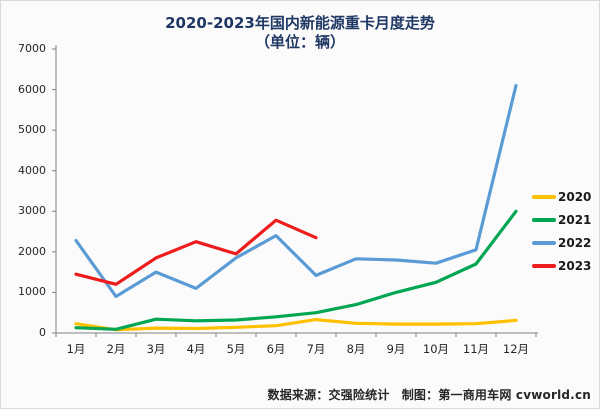 This screenshot has height=409, width=600. Describe the element at coordinates (575, 220) in the screenshot. I see `legend-label: 2021` at that location.